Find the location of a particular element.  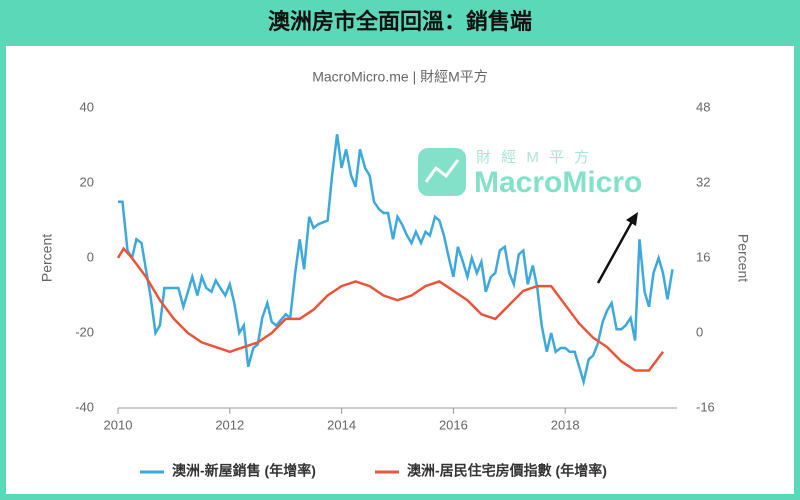

watermark: 財 經 M 平 方 MacroMicro is located at coordinates (530, 173).